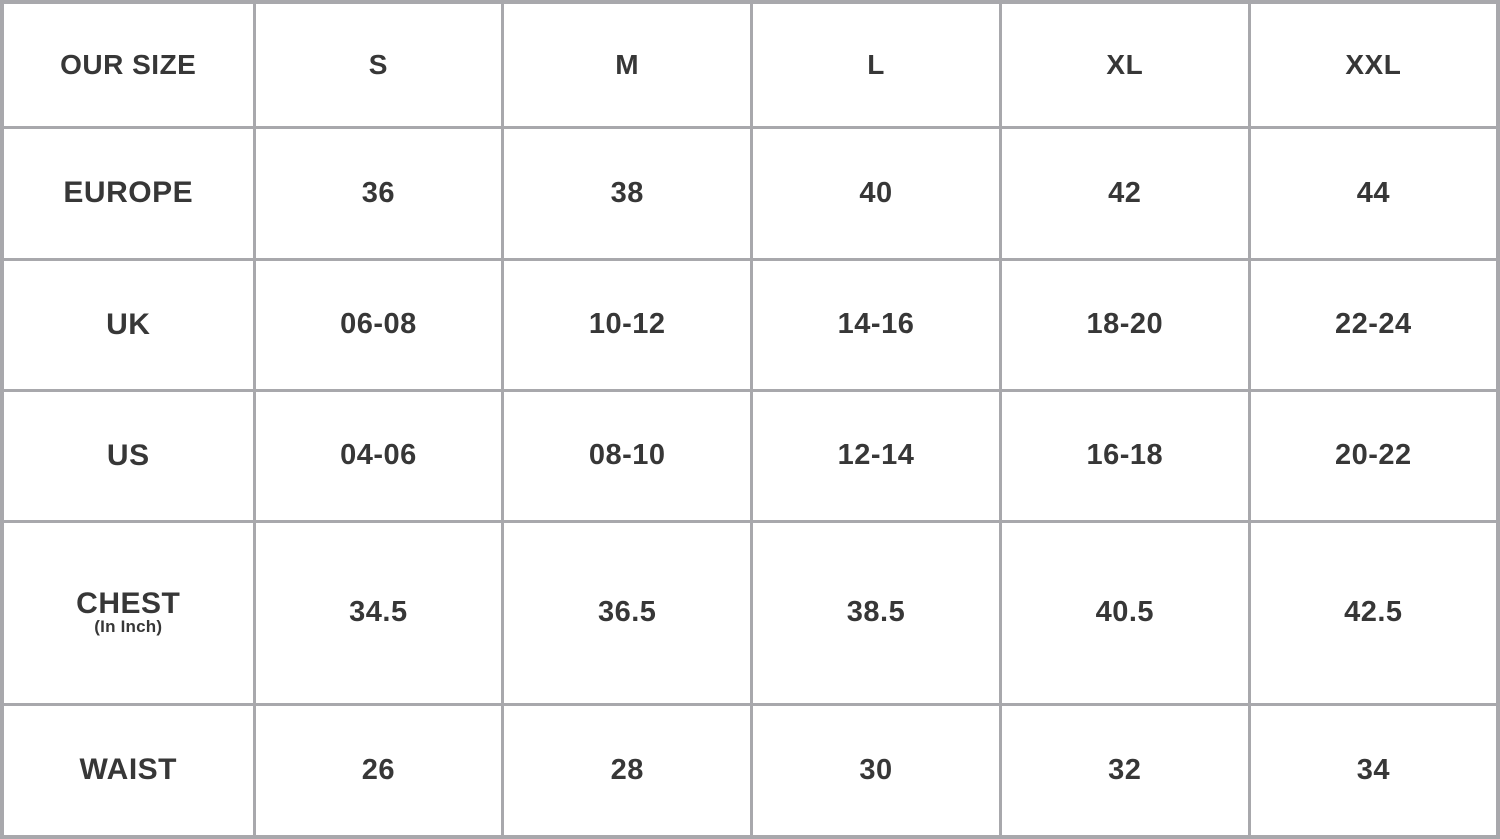  What do you see at coordinates (378, 770) in the screenshot?
I see `cell-waist-s: 26` at bounding box center [378, 770].